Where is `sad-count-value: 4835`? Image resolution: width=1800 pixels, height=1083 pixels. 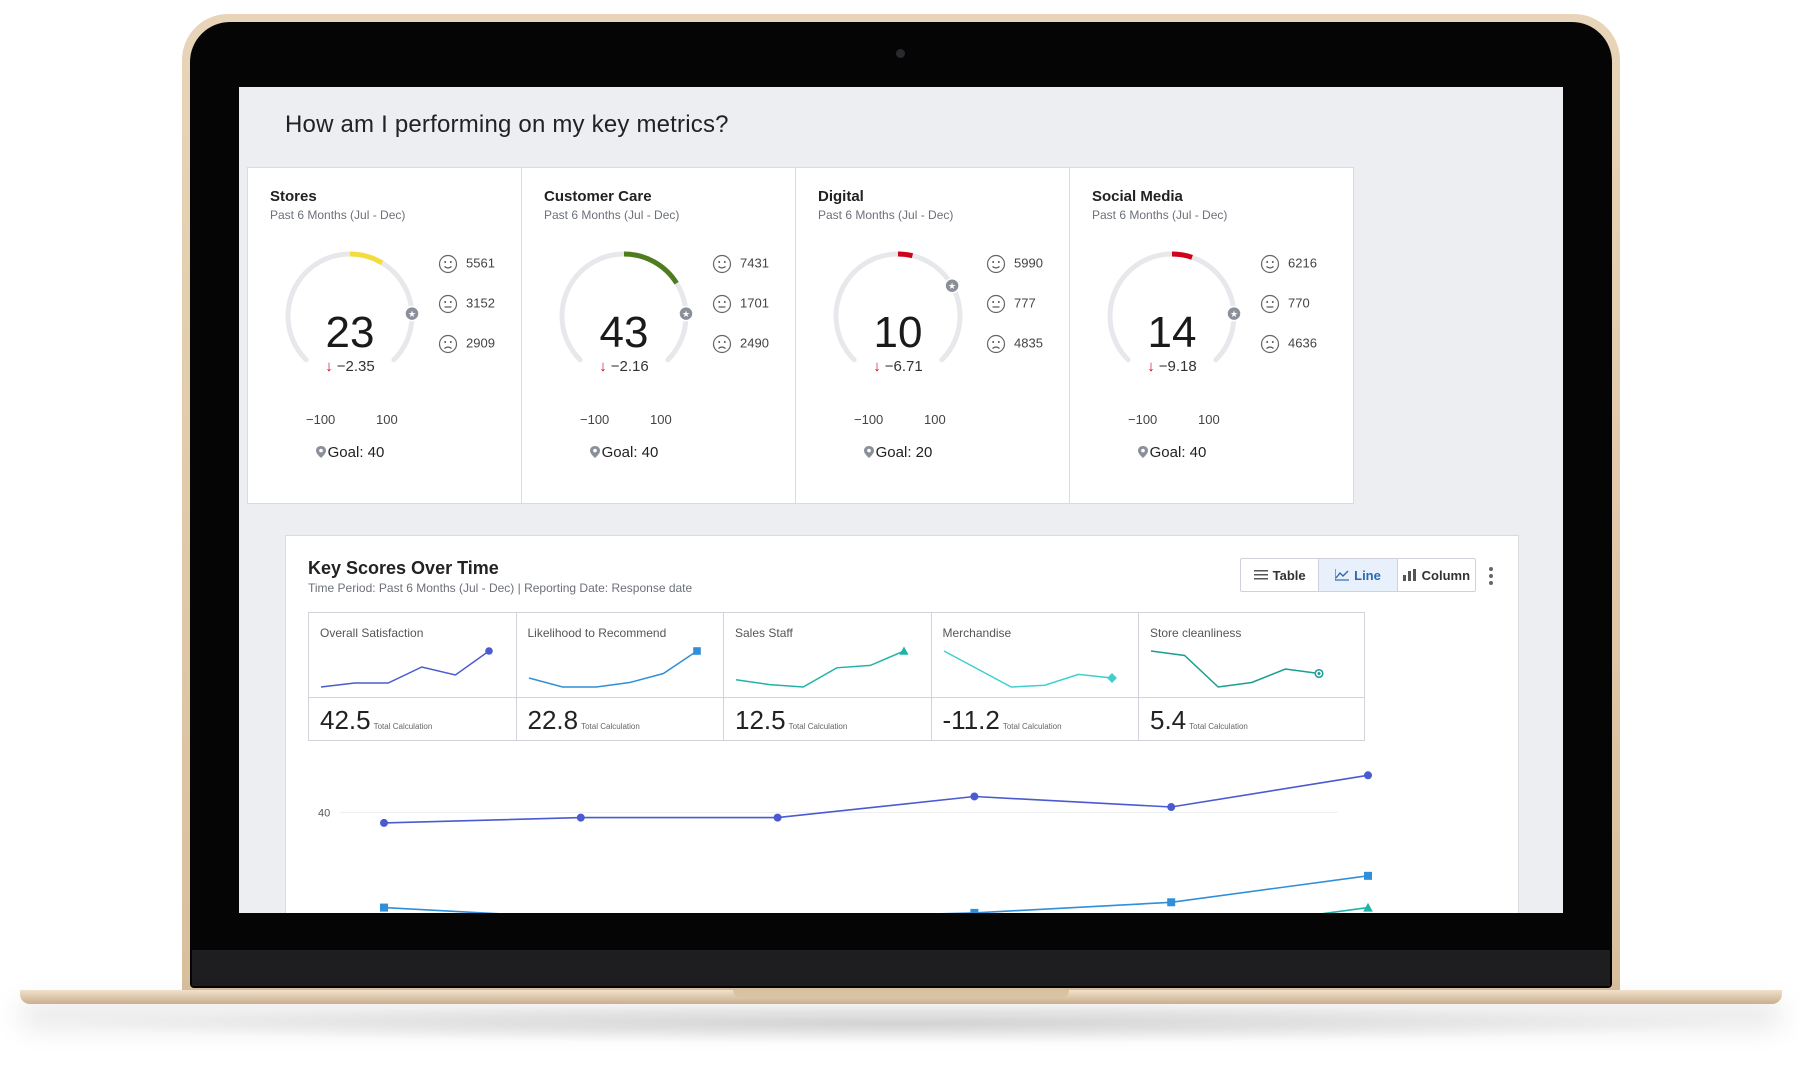
sad-count-value: 4835 is located at coordinates (1028, 343).